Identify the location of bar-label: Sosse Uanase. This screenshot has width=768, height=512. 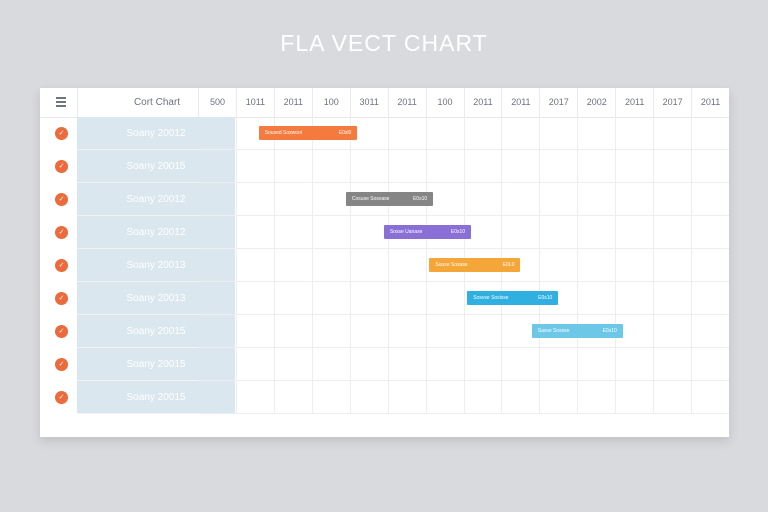
(406, 232).